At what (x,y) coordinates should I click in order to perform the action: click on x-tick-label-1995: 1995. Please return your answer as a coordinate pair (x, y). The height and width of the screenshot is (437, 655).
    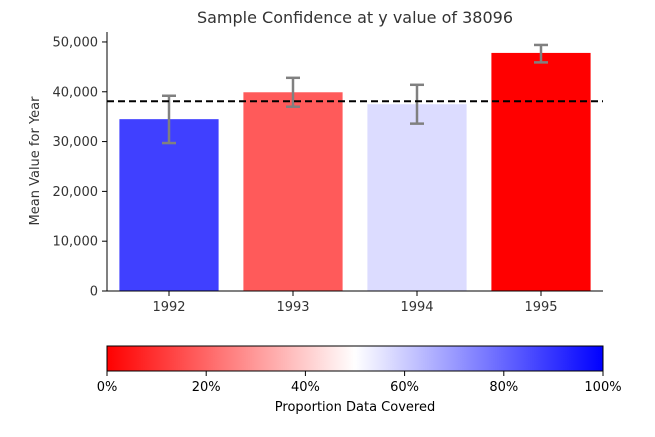
    Looking at the image, I should click on (540, 307).